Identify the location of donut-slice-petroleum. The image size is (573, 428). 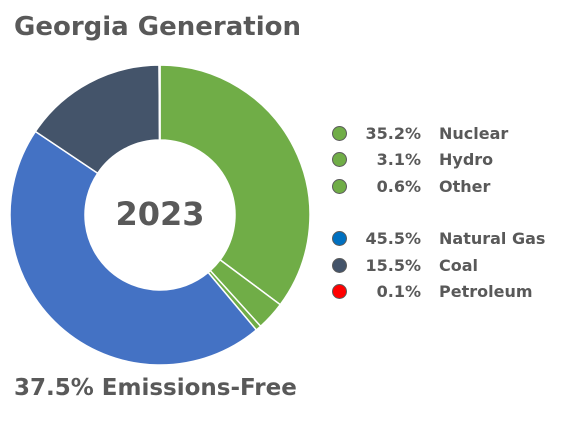
(159, 102).